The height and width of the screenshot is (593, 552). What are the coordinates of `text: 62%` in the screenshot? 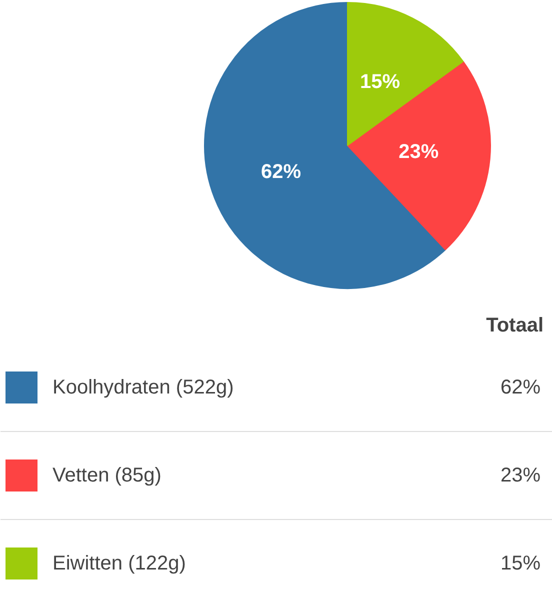 It's located at (520, 387).